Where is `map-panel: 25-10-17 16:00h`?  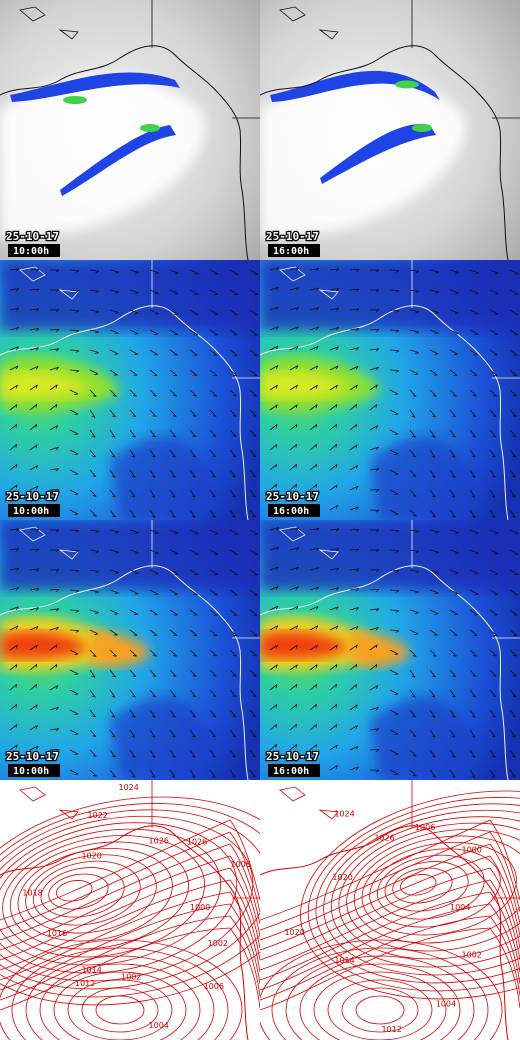
map-panel: 25-10-17 16:00h is located at coordinates (390, 130).